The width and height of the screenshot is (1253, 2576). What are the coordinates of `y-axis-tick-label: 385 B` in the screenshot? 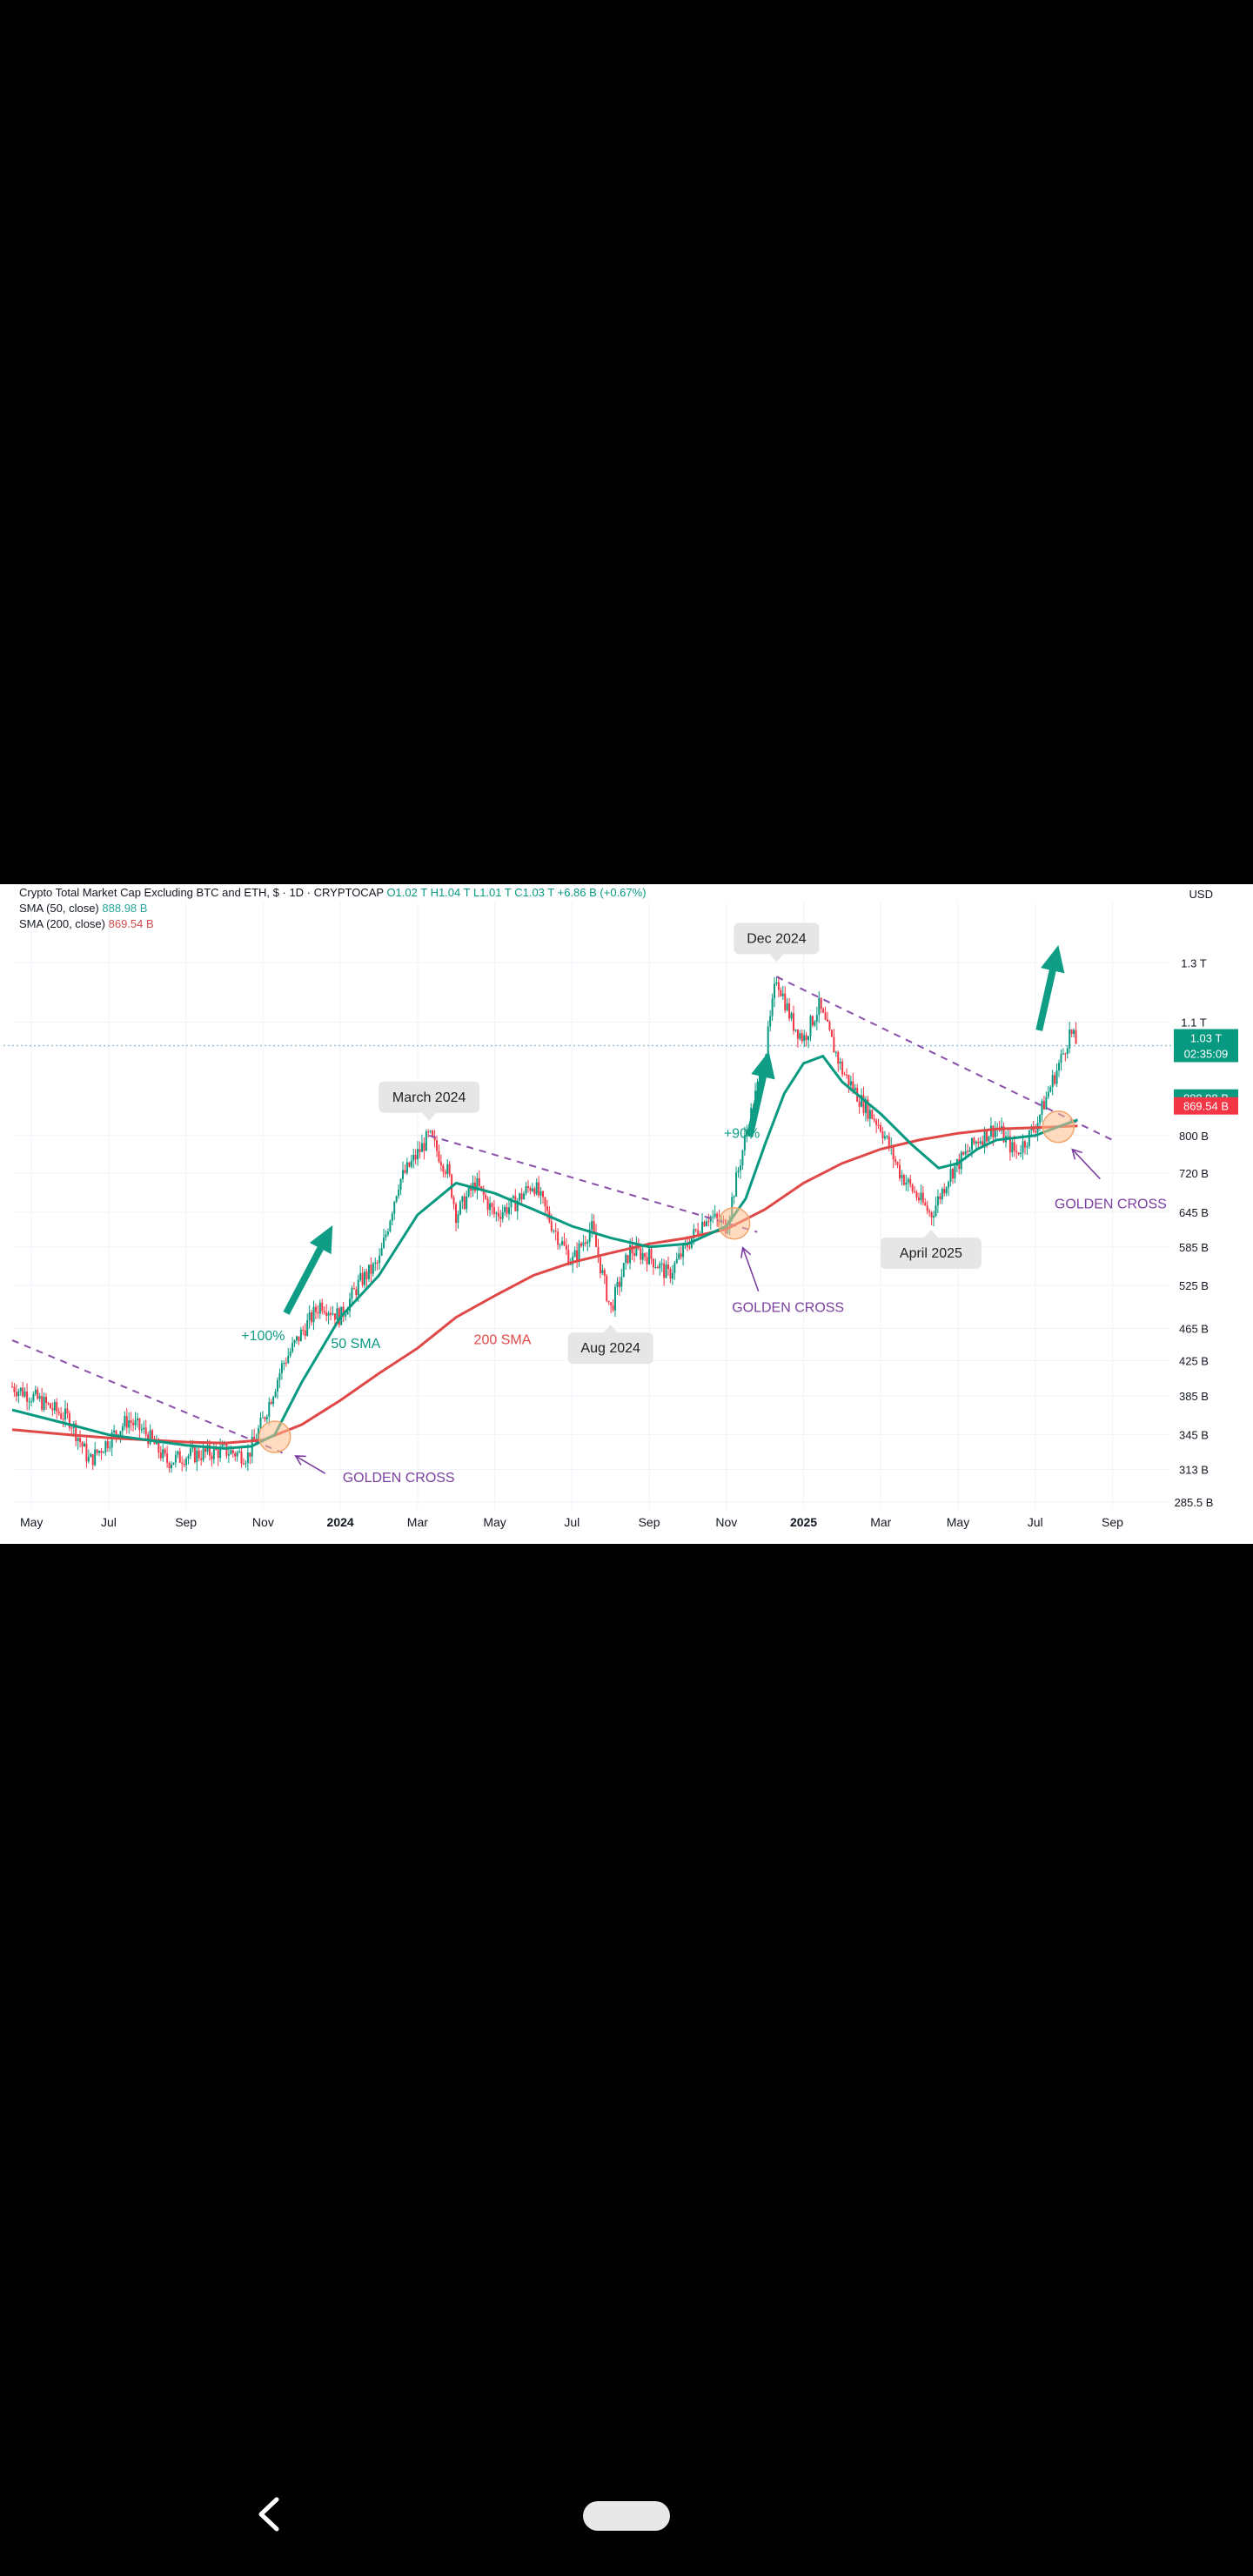 It's located at (1194, 1396).